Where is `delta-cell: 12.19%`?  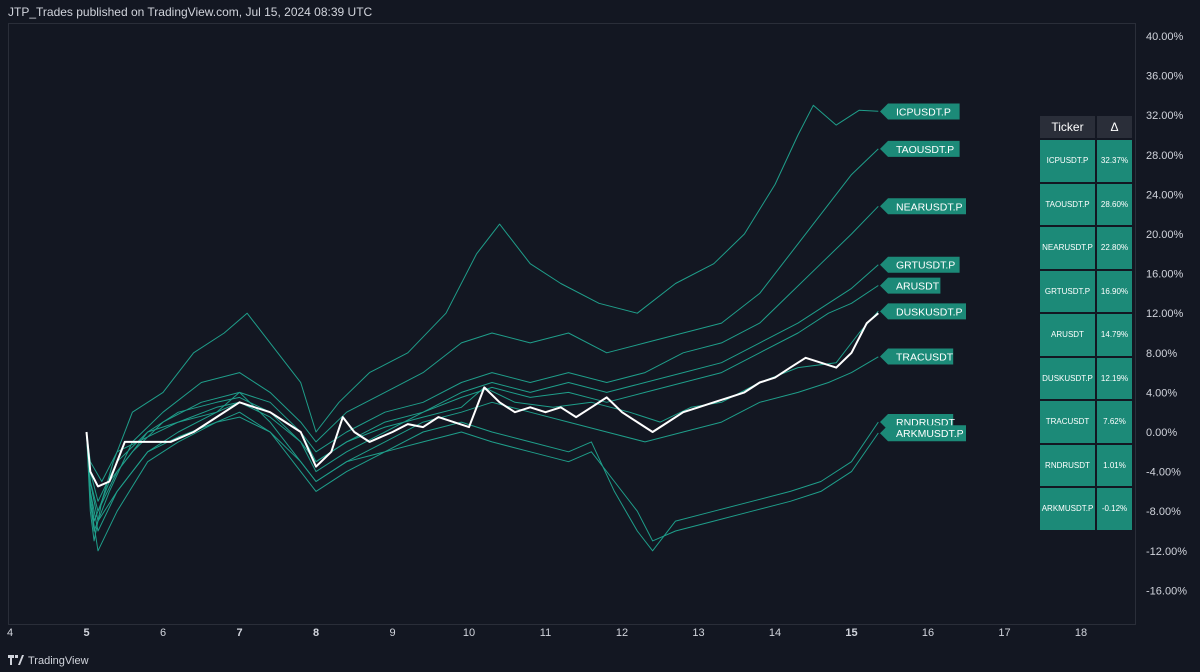
delta-cell: 12.19% is located at coordinates (1114, 378).